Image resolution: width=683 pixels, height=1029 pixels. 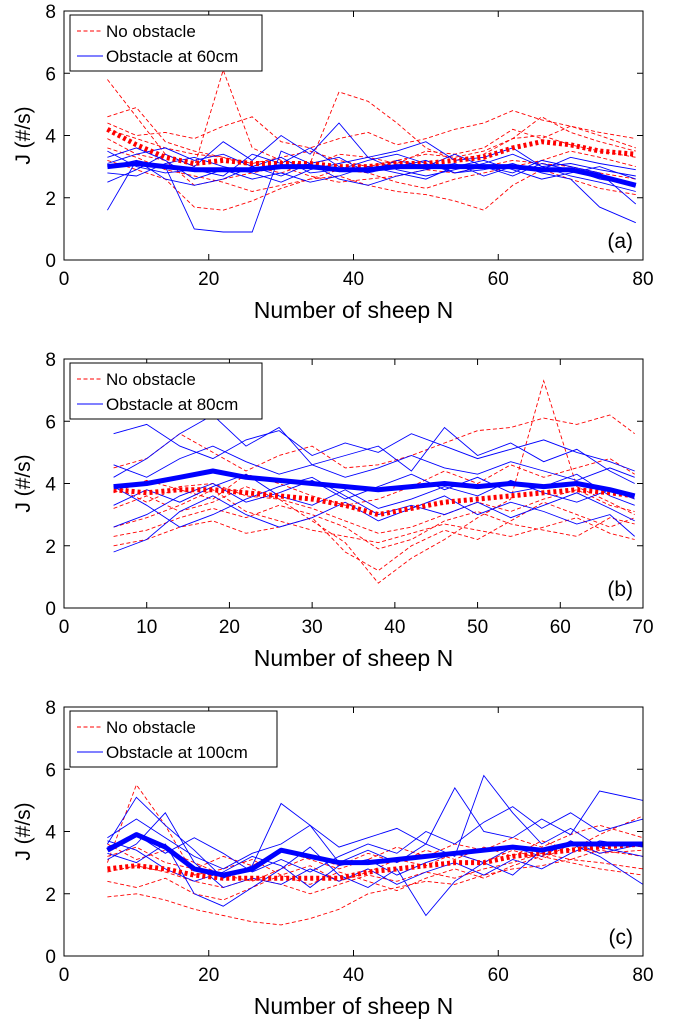 I want to click on panel-label: (b), so click(x=620, y=589).